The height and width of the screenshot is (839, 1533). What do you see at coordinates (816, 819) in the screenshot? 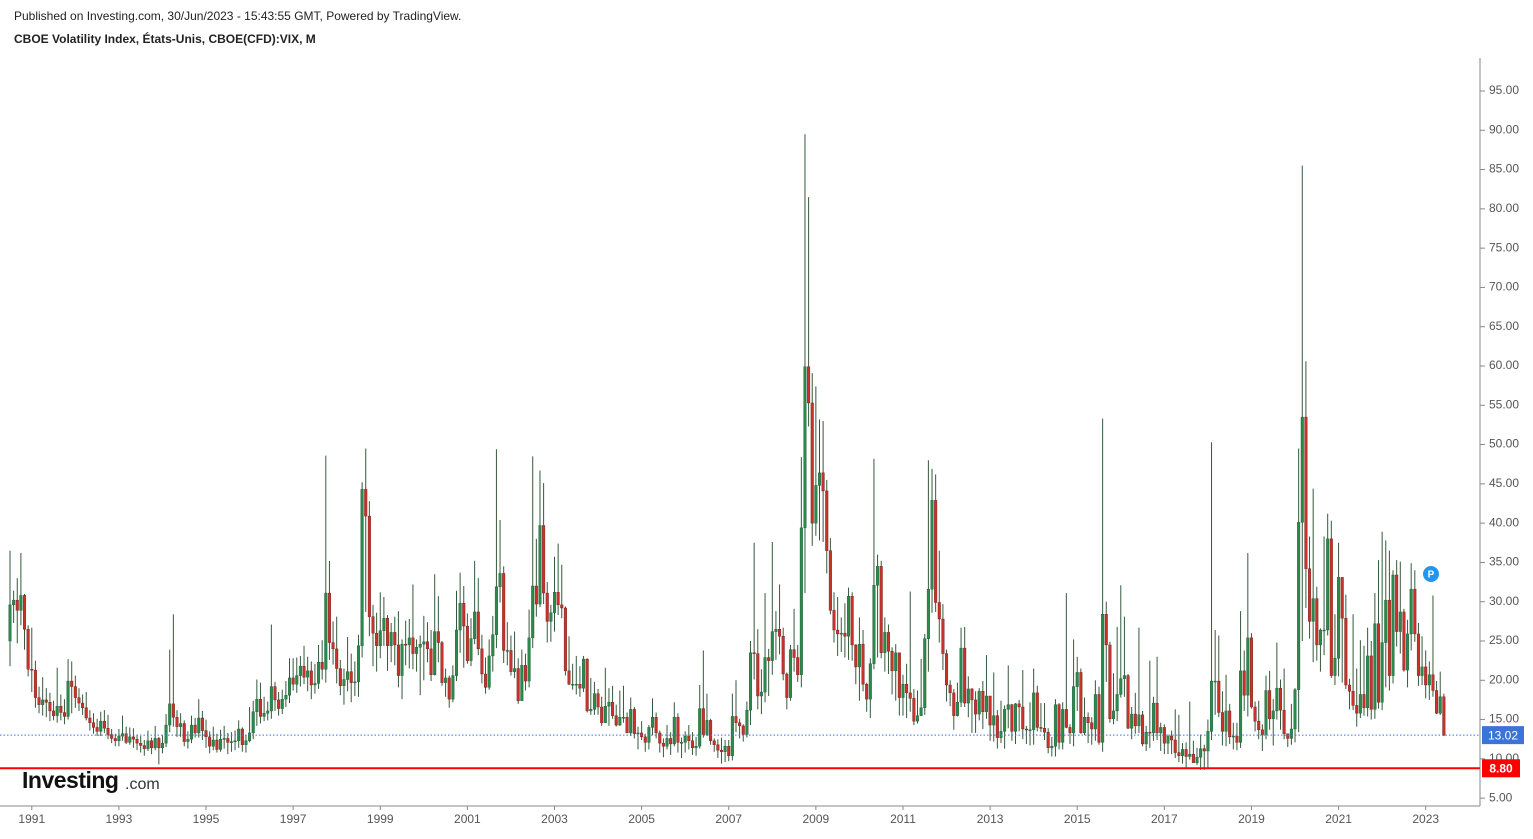
I see `x-tick-label: 2009` at bounding box center [816, 819].